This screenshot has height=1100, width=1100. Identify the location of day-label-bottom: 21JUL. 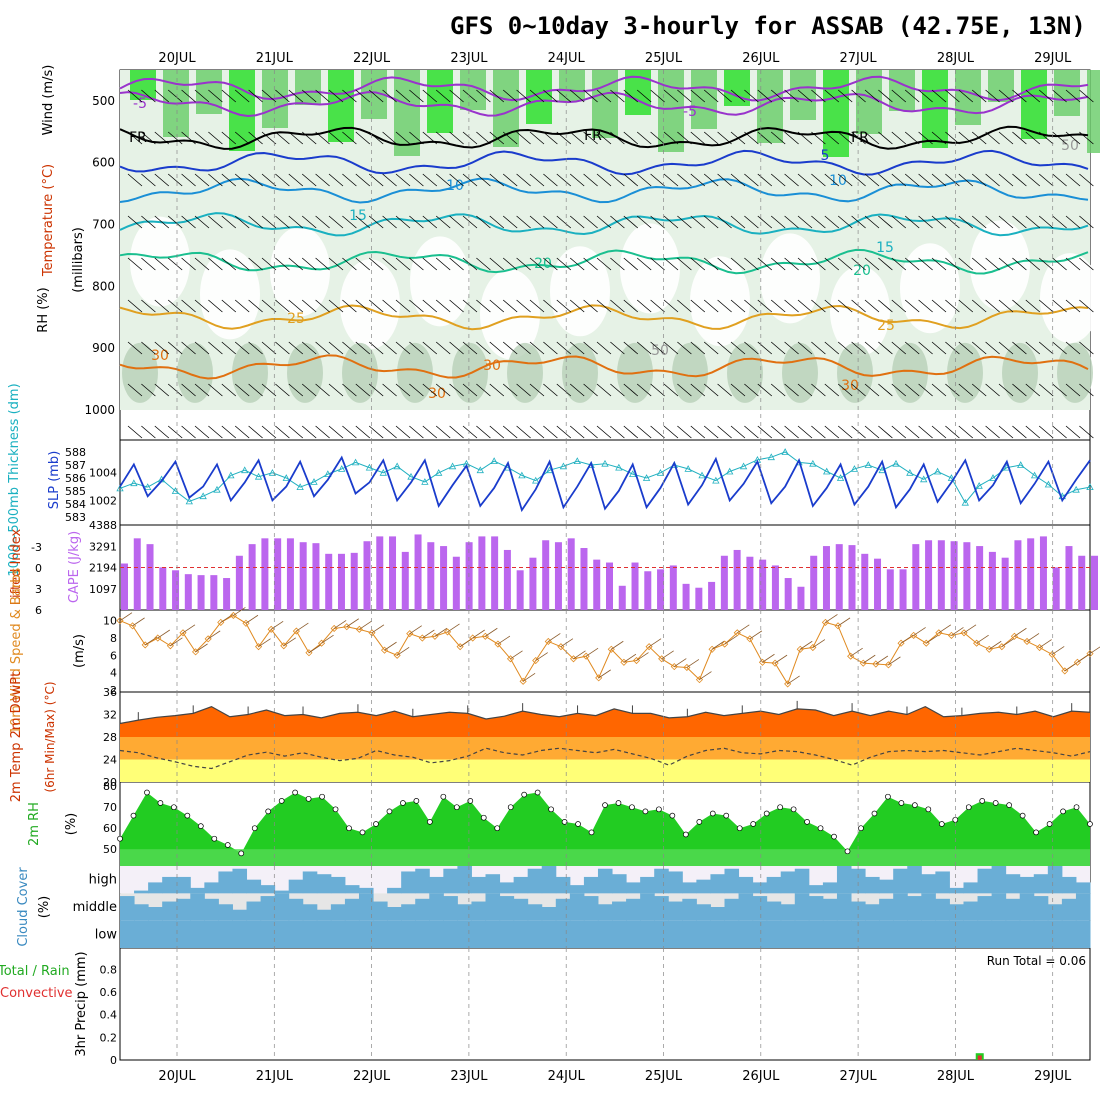
(275, 1076).